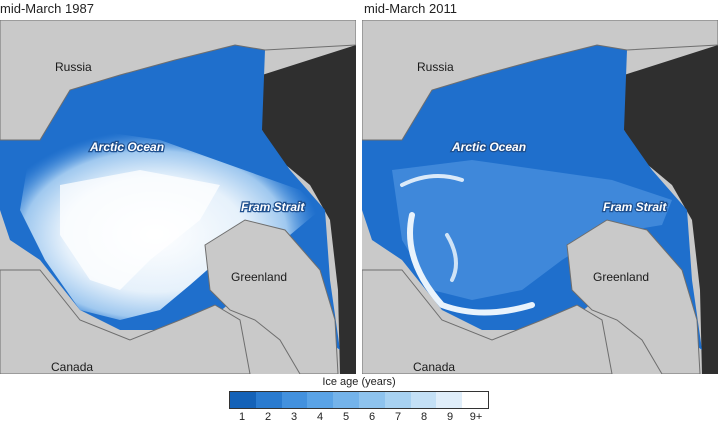 The width and height of the screenshot is (720, 427). What do you see at coordinates (398, 417) in the screenshot?
I see `legend-tick-label: 7` at bounding box center [398, 417].